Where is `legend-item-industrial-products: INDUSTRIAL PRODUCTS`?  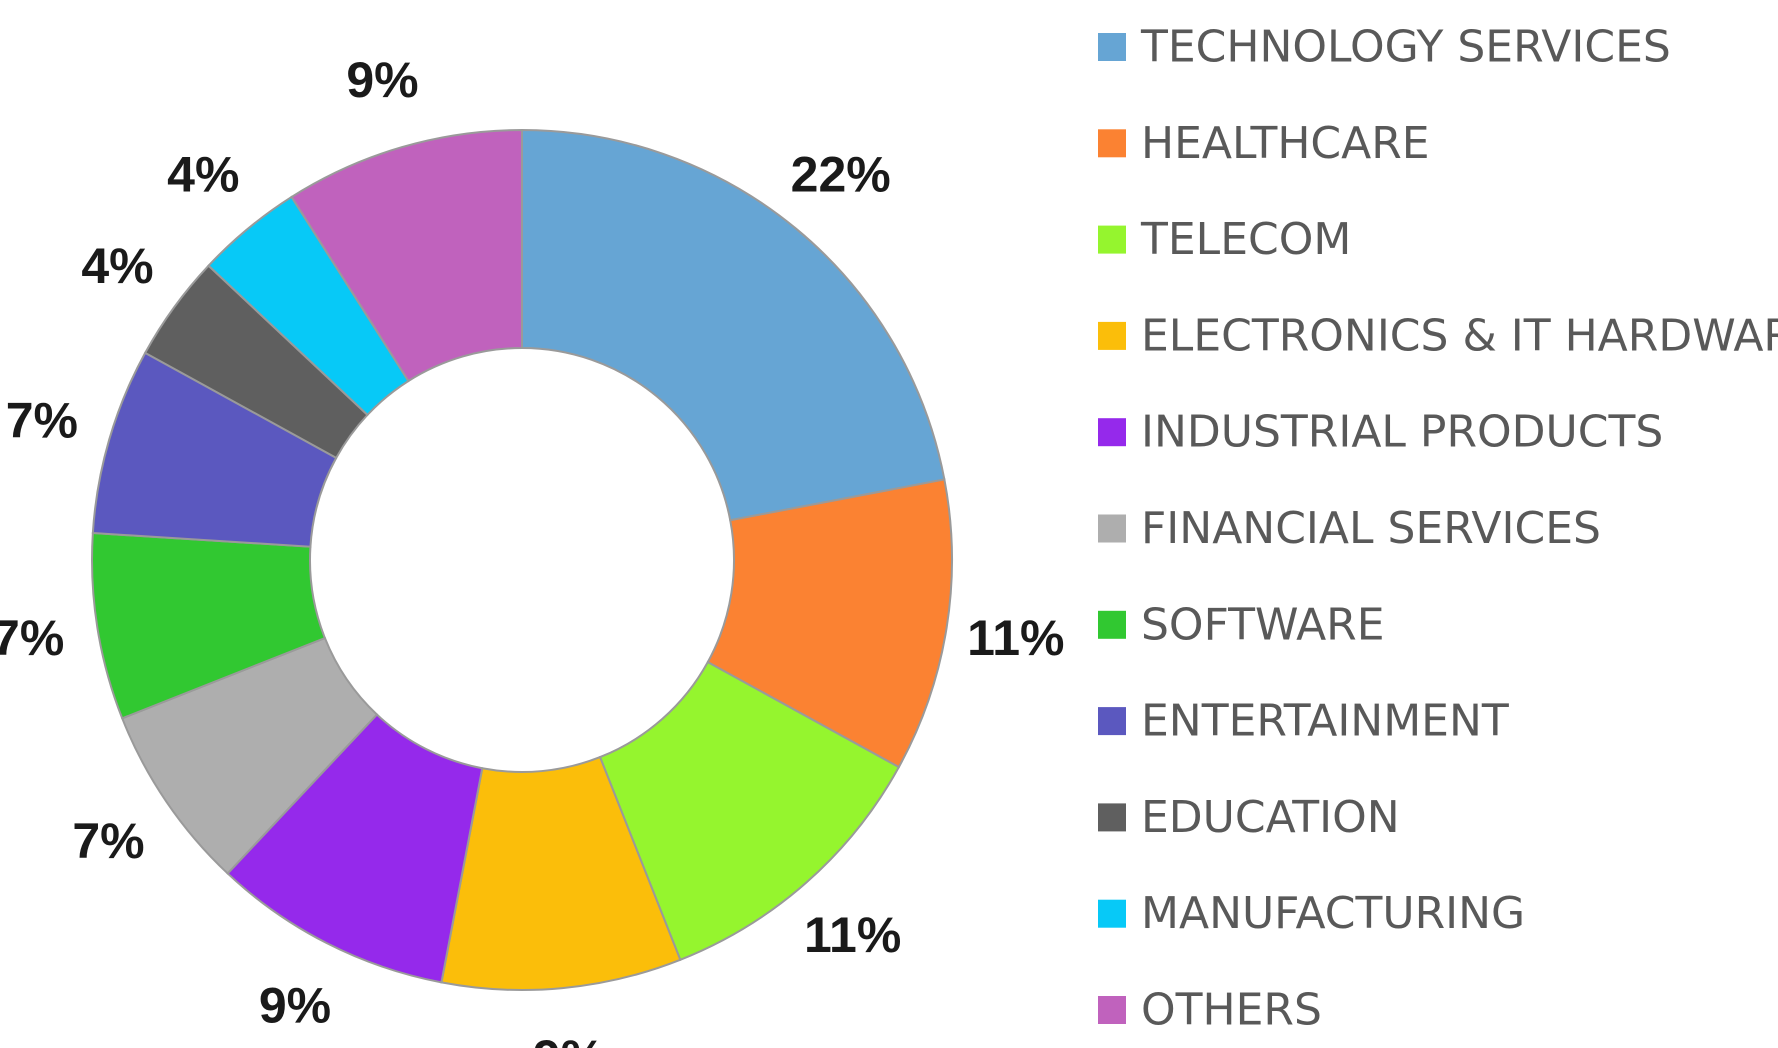 legend-item-industrial-products: INDUSTRIAL PRODUCTS is located at coordinates (1380, 432).